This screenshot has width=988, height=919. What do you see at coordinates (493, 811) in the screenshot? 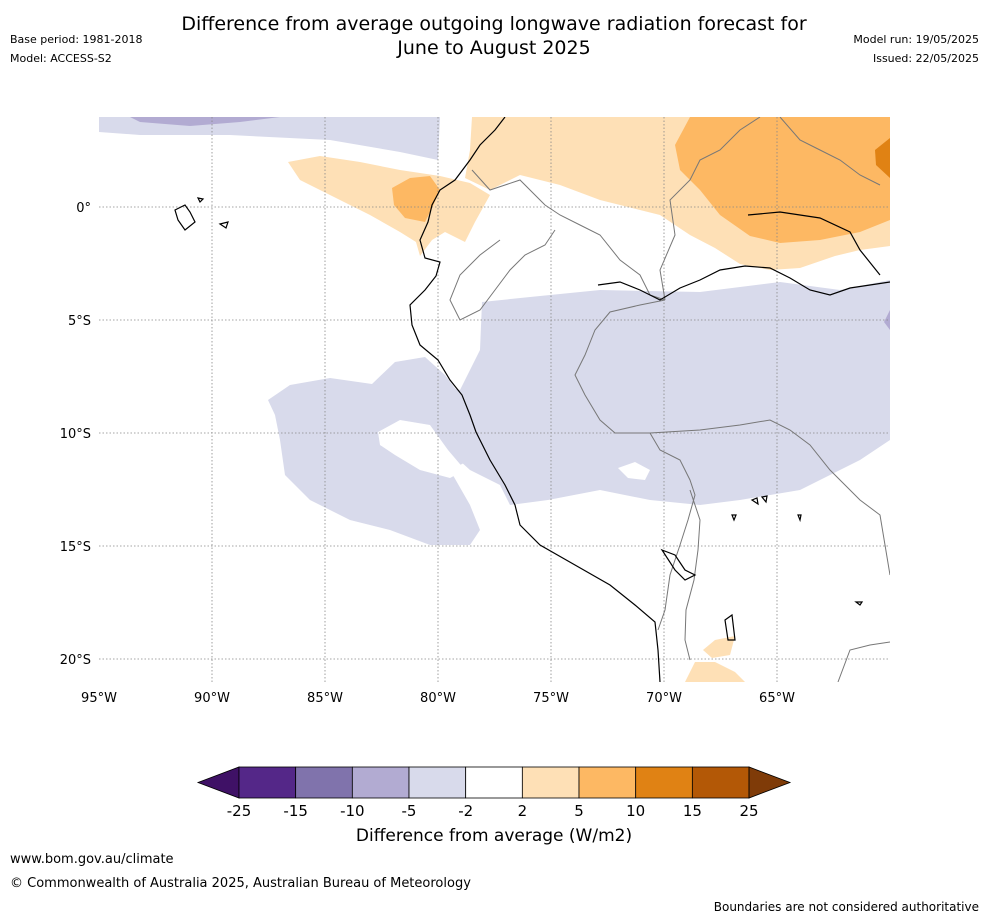
I see `colorbar-tick-labels: -25 -15 -10 -5 -2 2 5 10 15 25` at bounding box center [493, 811].